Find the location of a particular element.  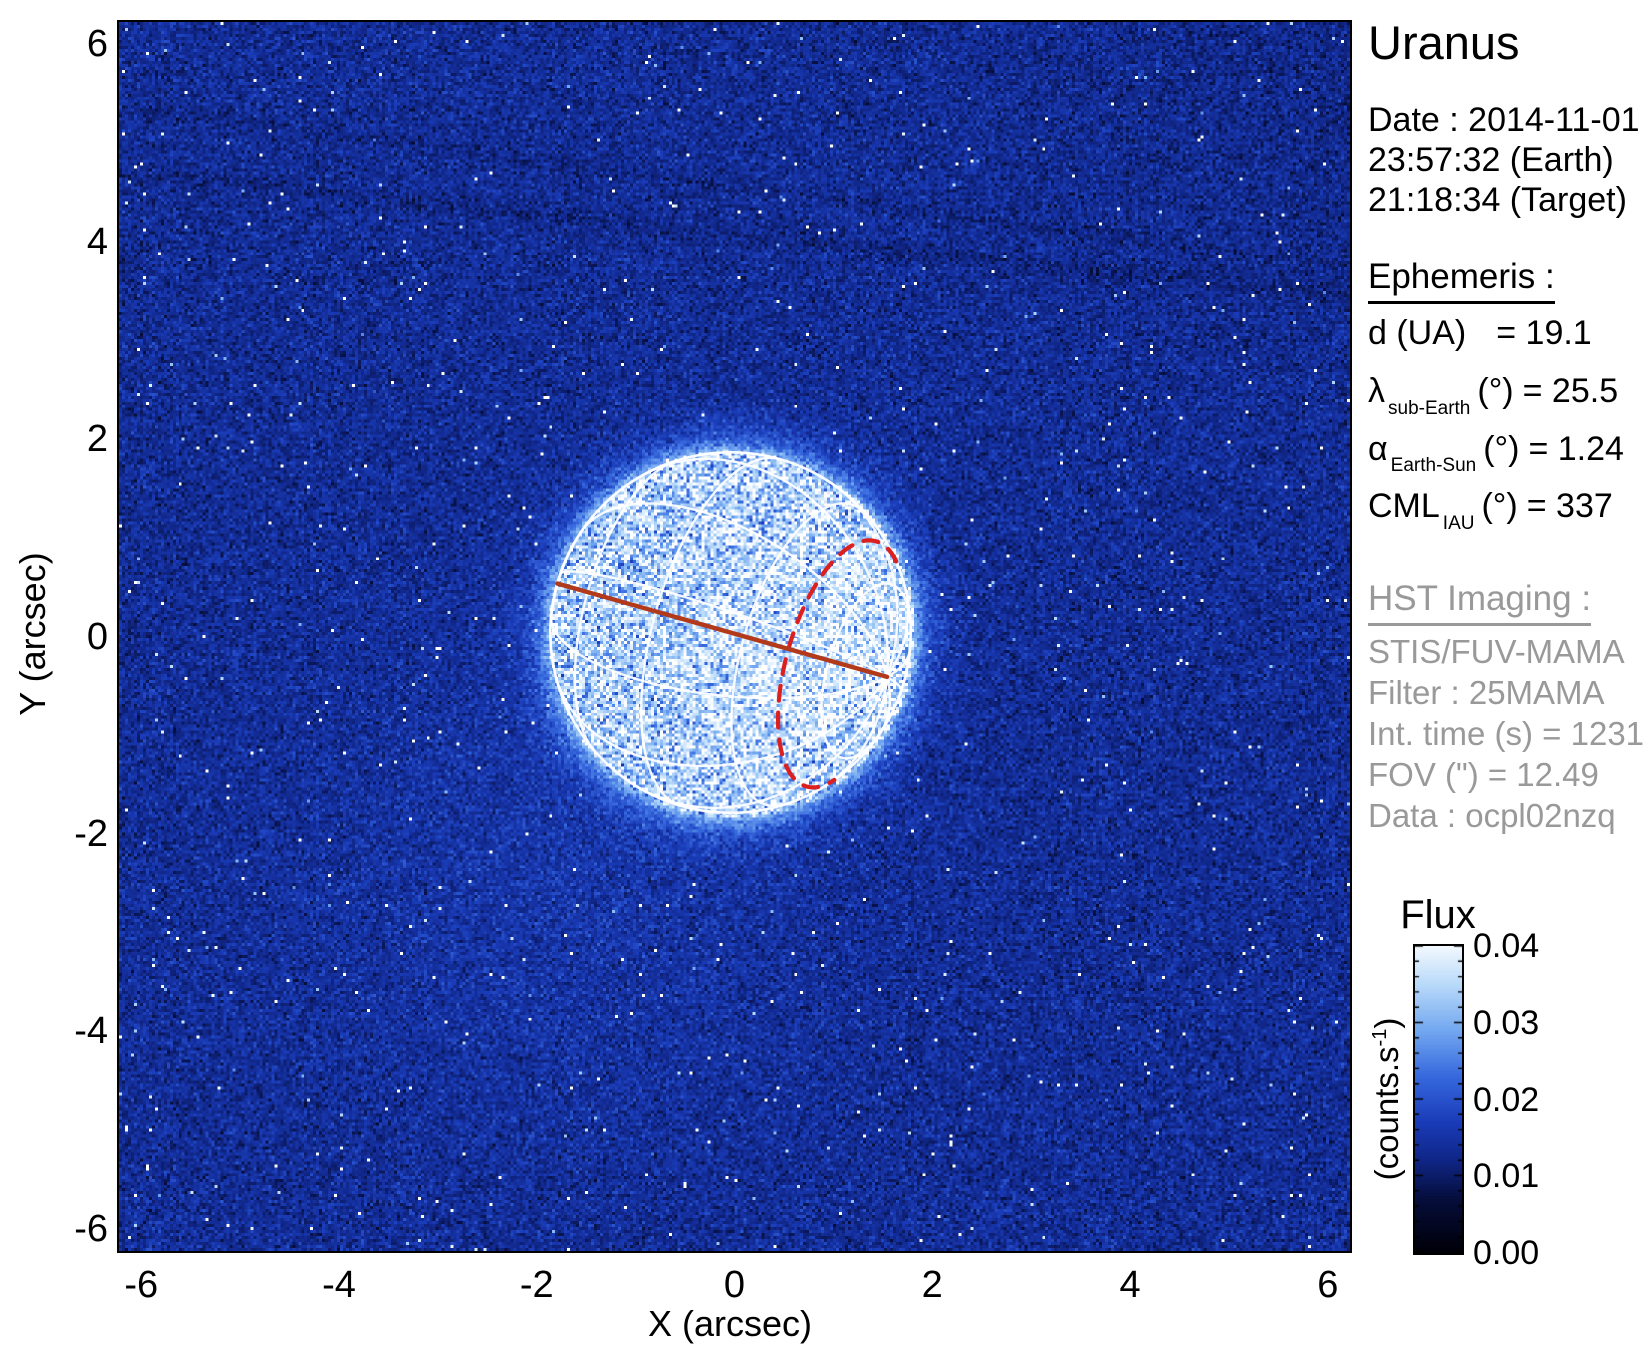

y-tick-label: 4 is located at coordinates (97, 241).